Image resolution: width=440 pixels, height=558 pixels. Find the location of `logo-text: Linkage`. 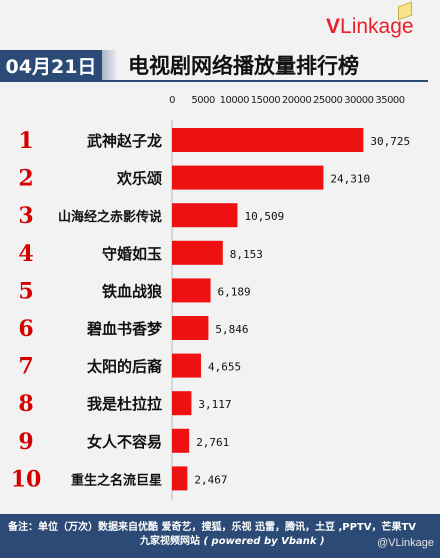

logo-text: Linkage is located at coordinates (377, 26).